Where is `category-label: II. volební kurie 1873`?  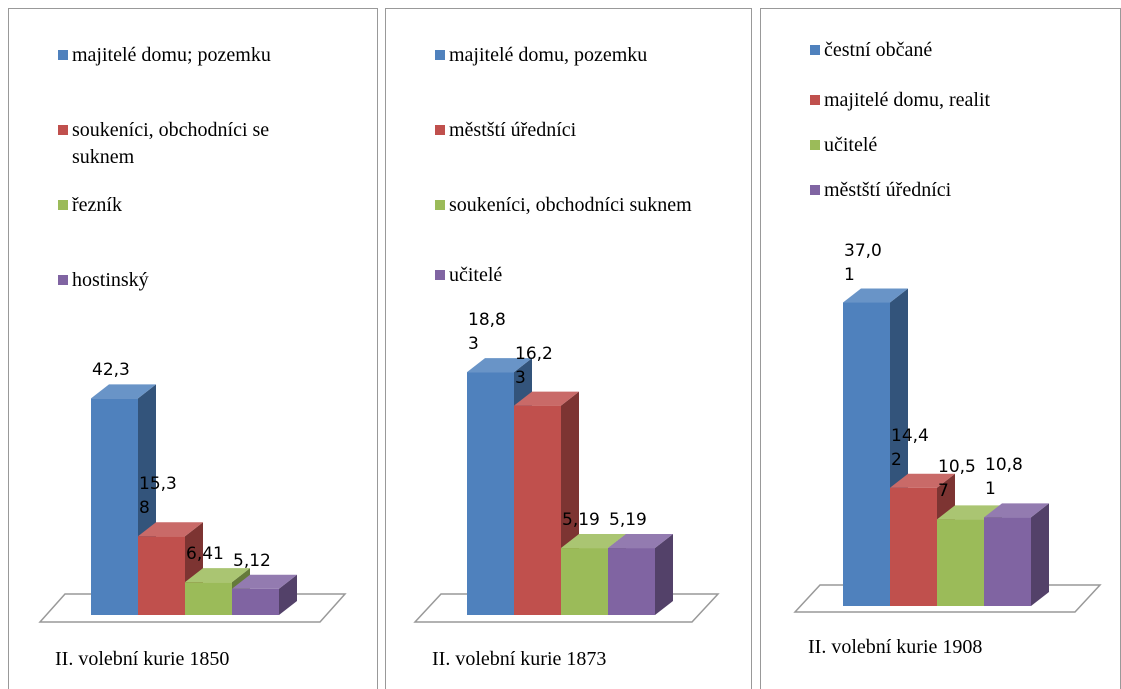
category-label: II. volební kurie 1873 is located at coordinates (519, 659).